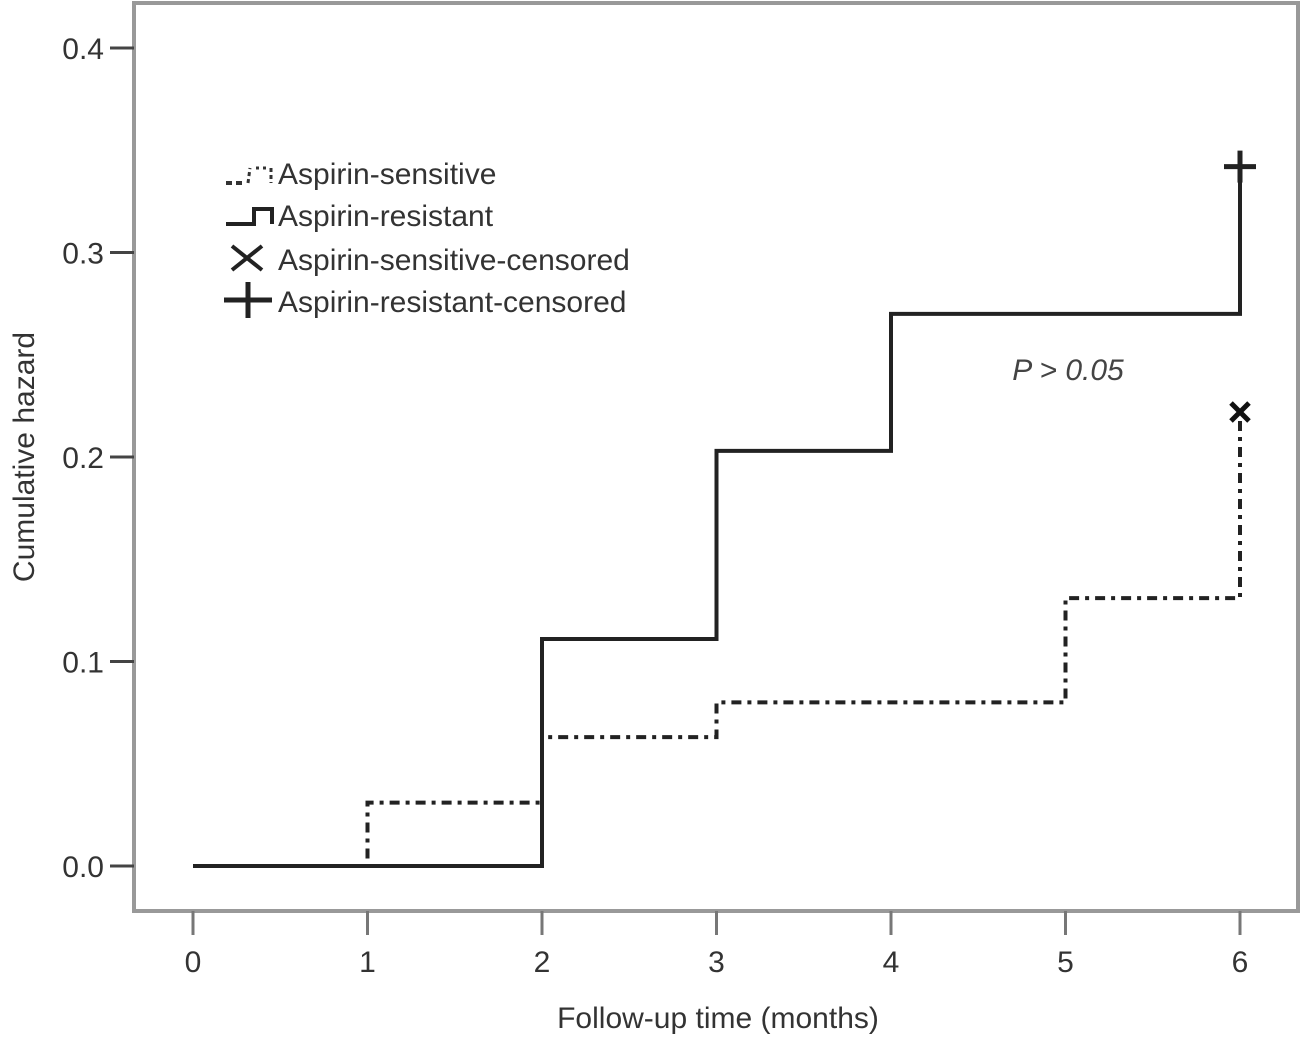 The image size is (1304, 1037). Describe the element at coordinates (83, 49) in the screenshot. I see `y-tick-label: 0.4` at that location.